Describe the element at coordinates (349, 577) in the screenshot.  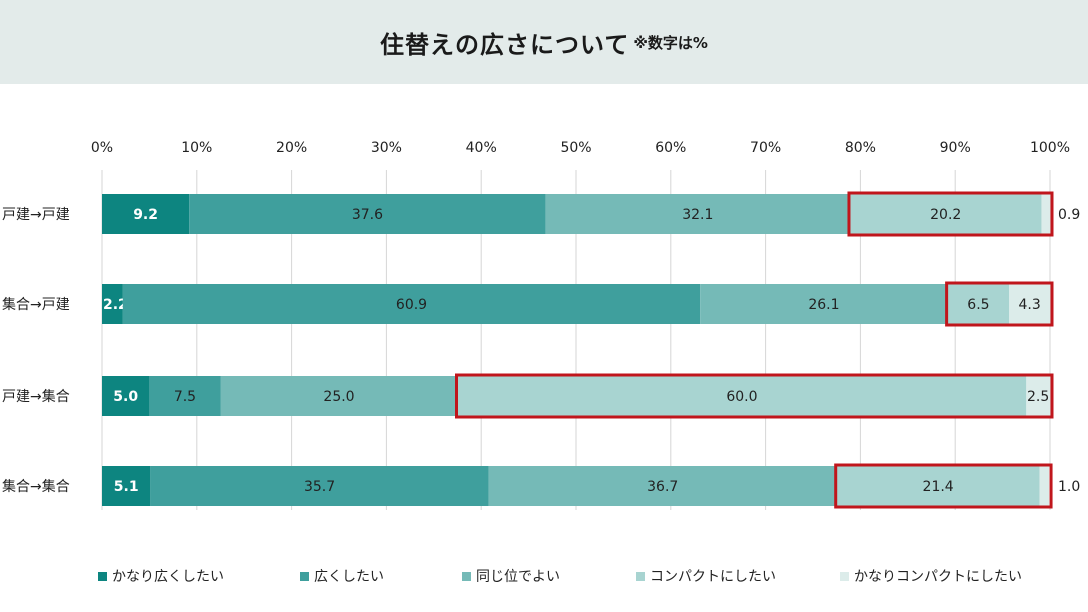
I see `legend-label: 広くしたい` at that location.